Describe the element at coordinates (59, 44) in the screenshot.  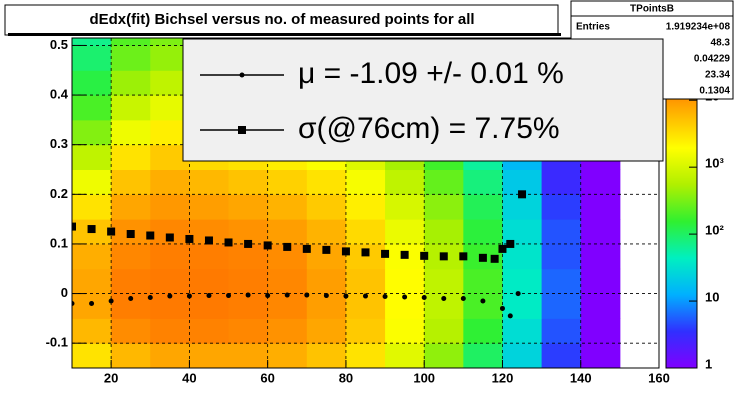
I see `y-tick-label: 0.5` at that location.